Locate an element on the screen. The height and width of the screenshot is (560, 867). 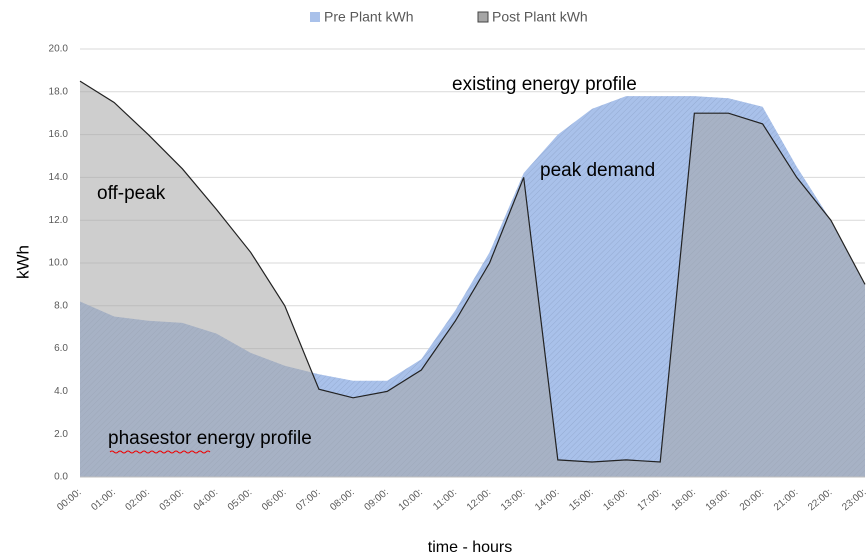
x-tick-label: 16:00: is located at coordinates (615, 500).